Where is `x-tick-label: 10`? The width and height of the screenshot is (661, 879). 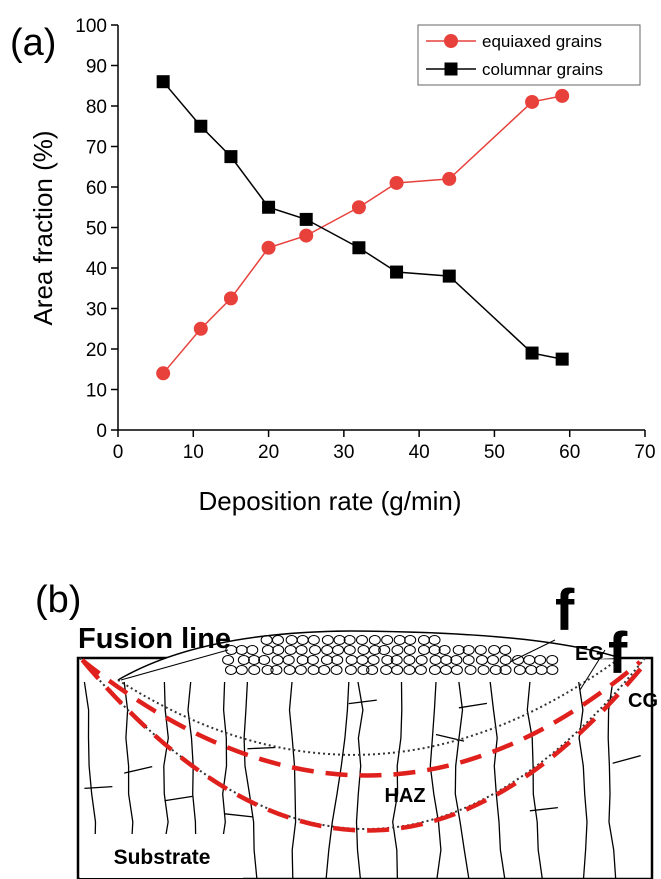 x-tick-label: 10 is located at coordinates (193, 452).